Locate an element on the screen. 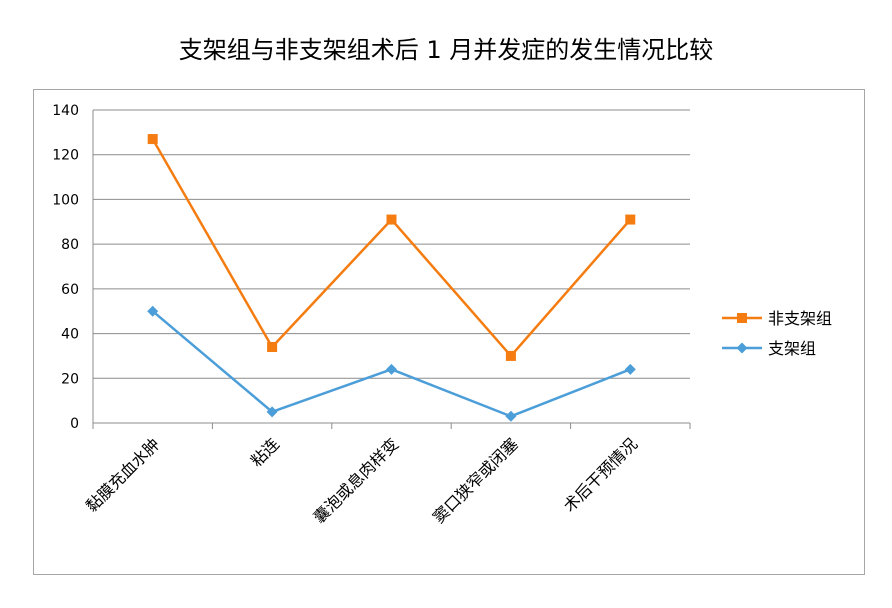 The height and width of the screenshot is (608, 892). x-tick-labels: 黏膜充血水肿 粘连 囊泡或息肉样变 窦口狭窄或闭塞 术后干预情况 is located at coordinates (361, 480).